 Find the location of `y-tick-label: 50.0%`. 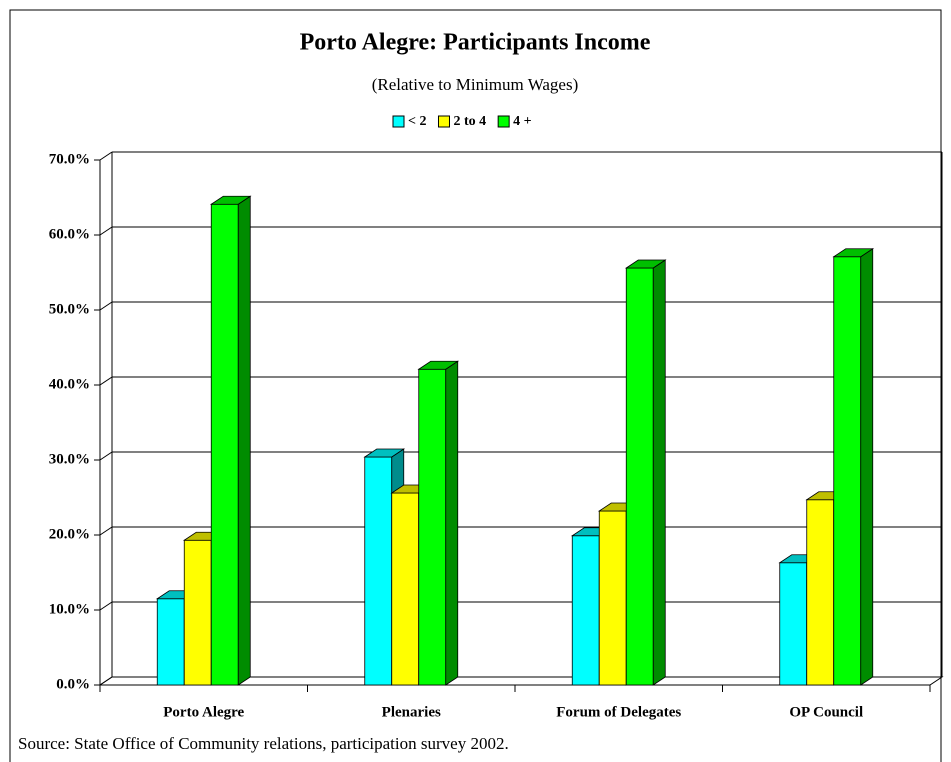

y-tick-label: 50.0% is located at coordinates (69, 309).